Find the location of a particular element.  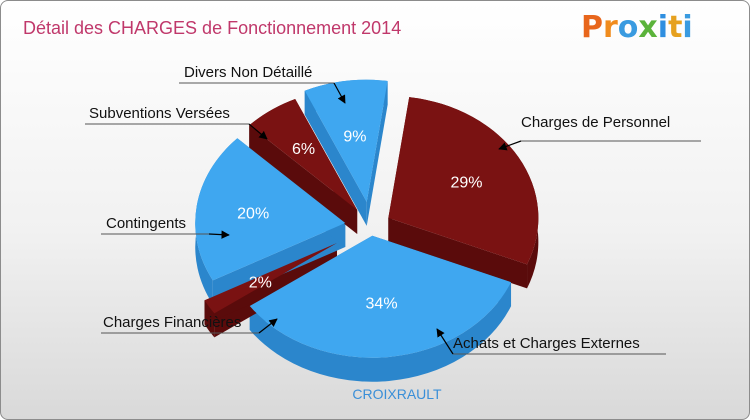

logo-letter-7: i is located at coordinates (687, 27).